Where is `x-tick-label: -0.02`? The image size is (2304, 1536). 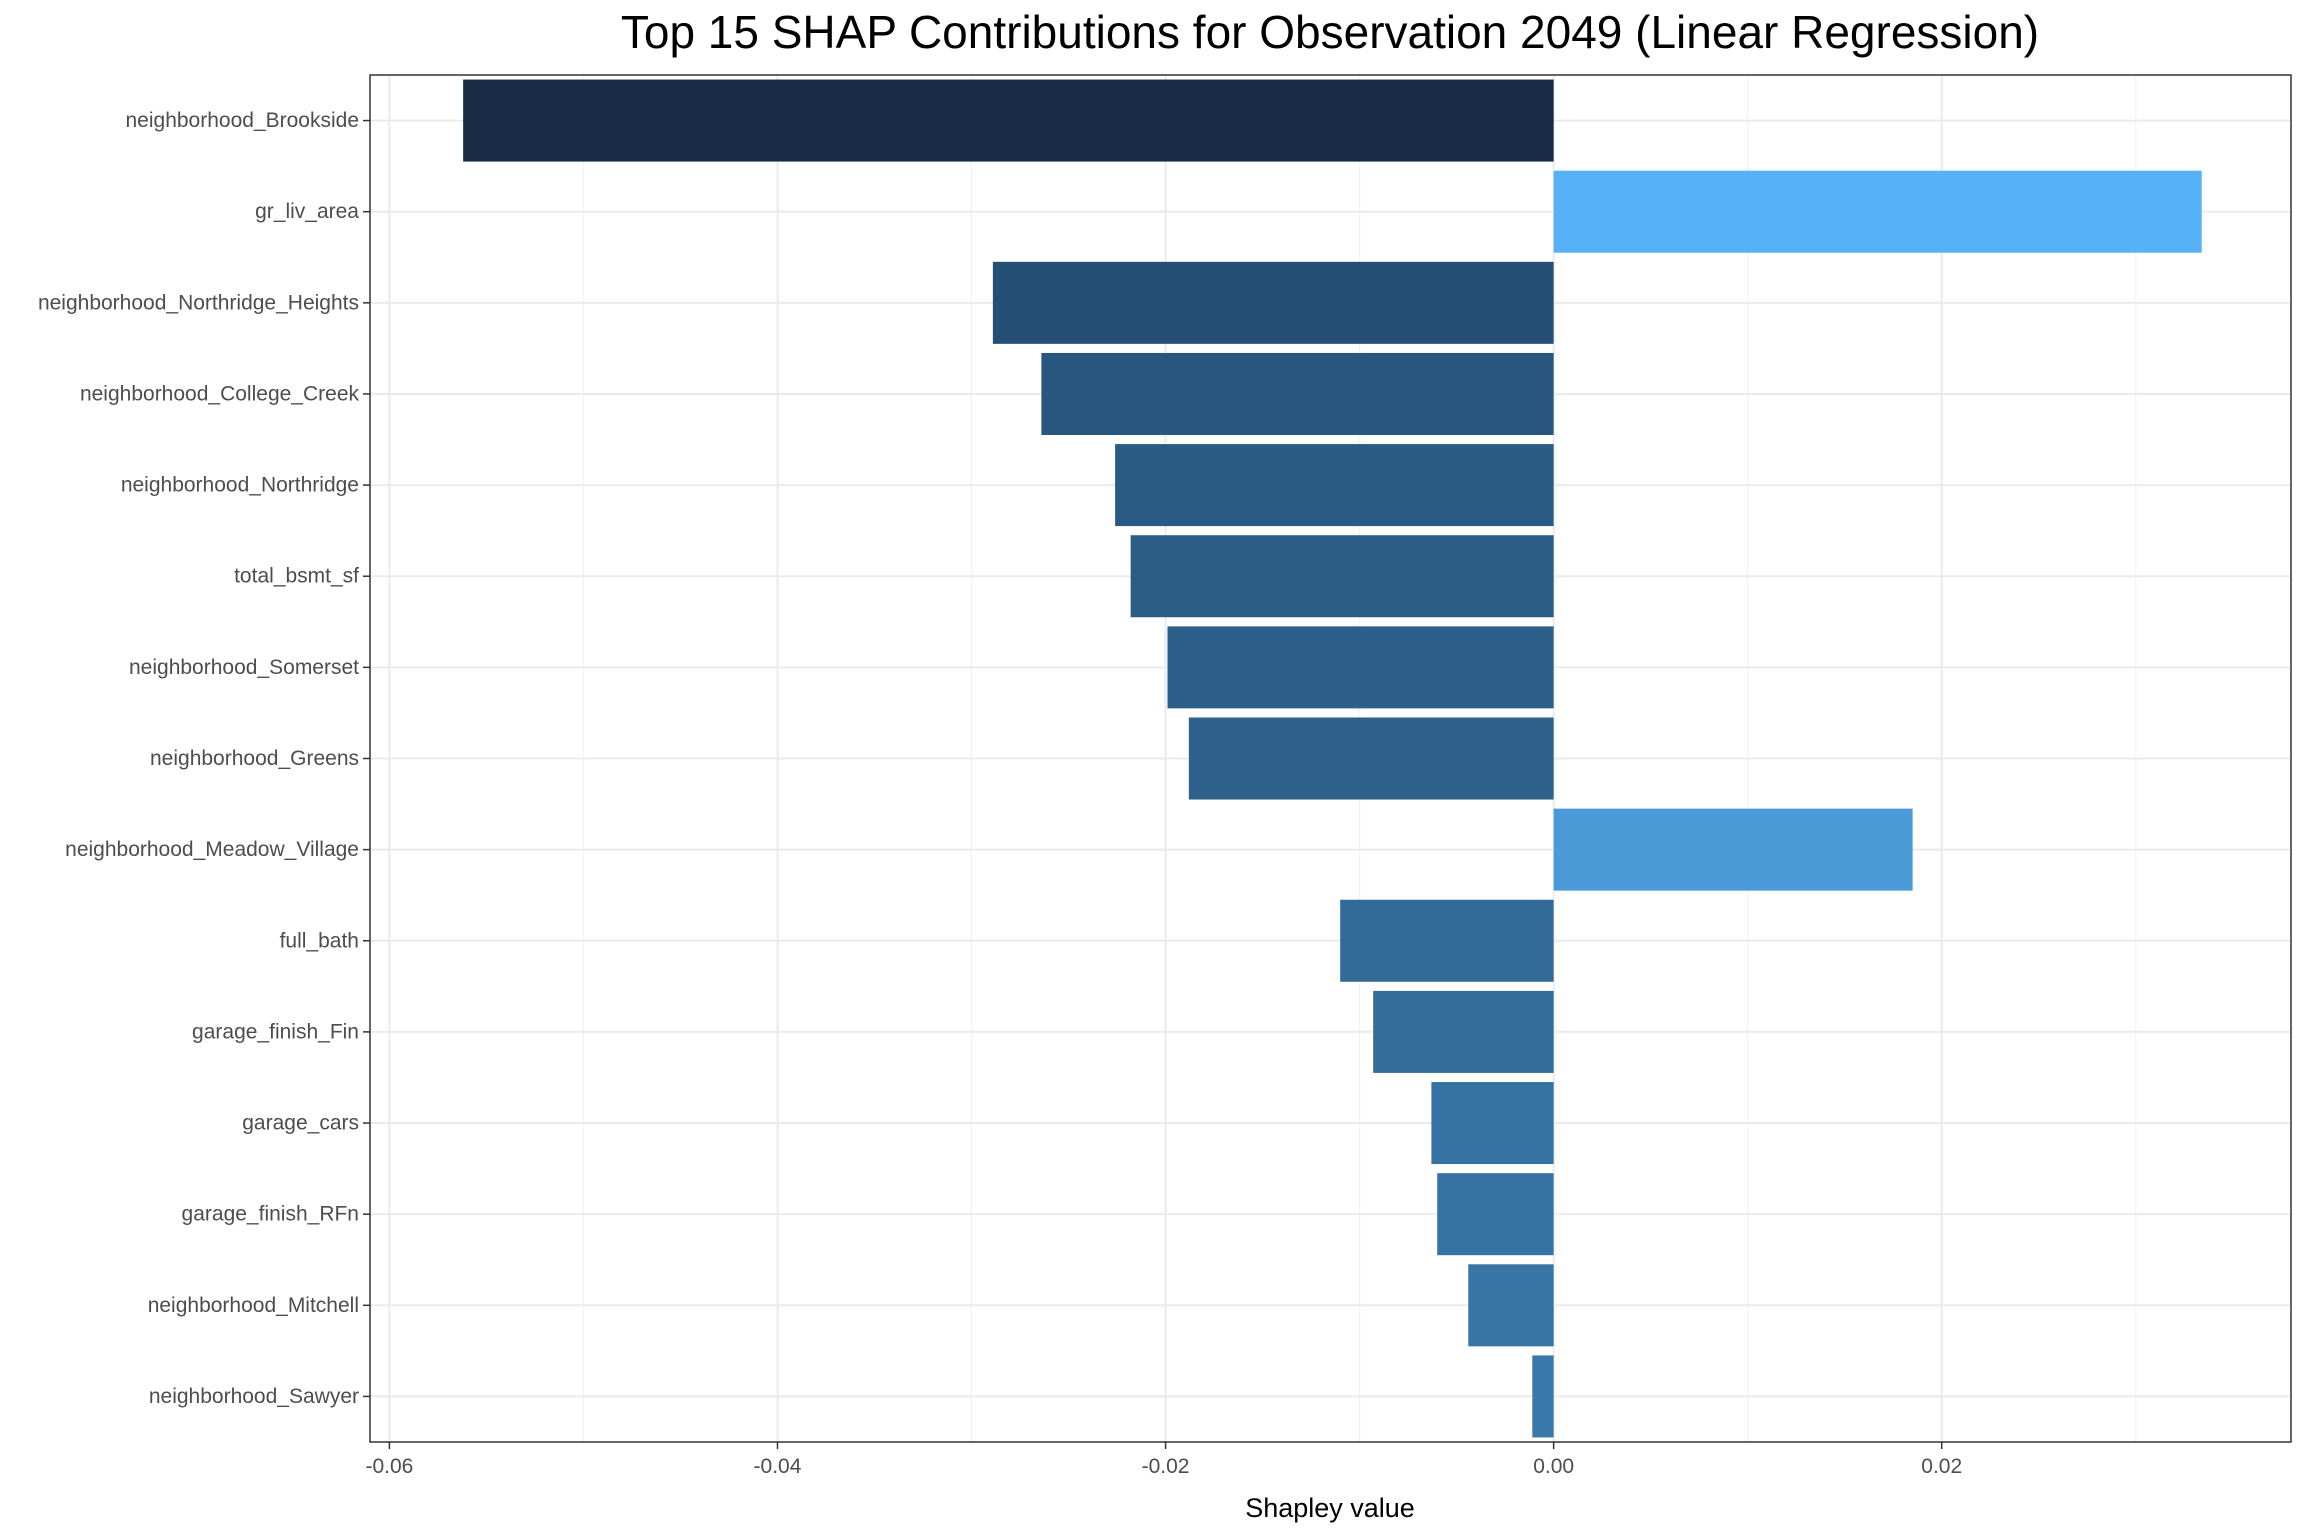 x-tick-label: -0.02 is located at coordinates (1166, 1466).